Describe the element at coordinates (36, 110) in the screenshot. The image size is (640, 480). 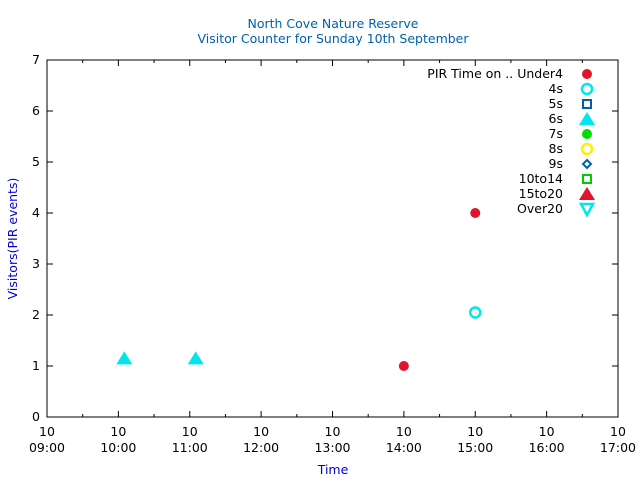
I see `y-tick-label: 6` at that location.